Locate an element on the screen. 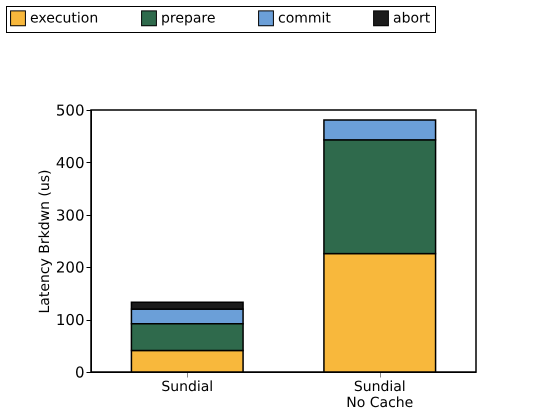 Image resolution: width=552 pixels, height=420 pixels. x-tick-label: Sundial is located at coordinates (187, 387).